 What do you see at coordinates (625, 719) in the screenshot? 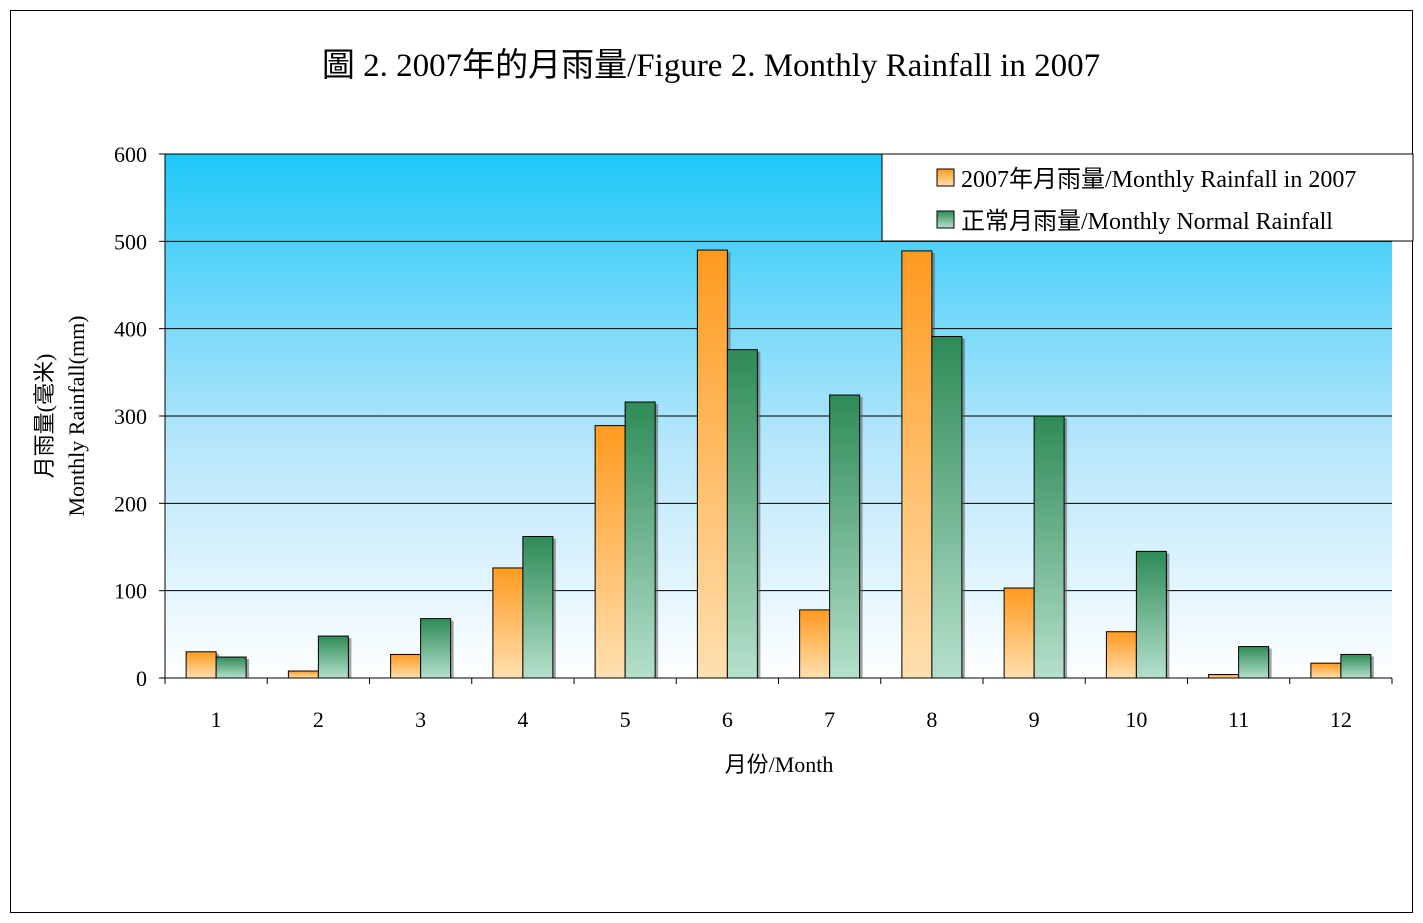
I see `x-tick-label: 5` at bounding box center [625, 719].